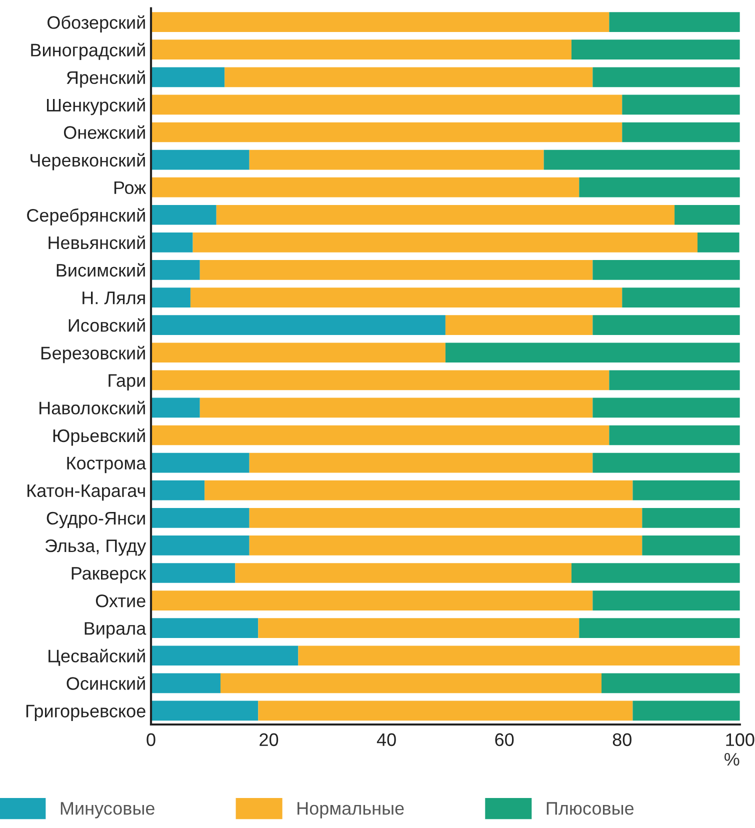  I want to click on y-tick-label: Виноградский, so click(88, 51).